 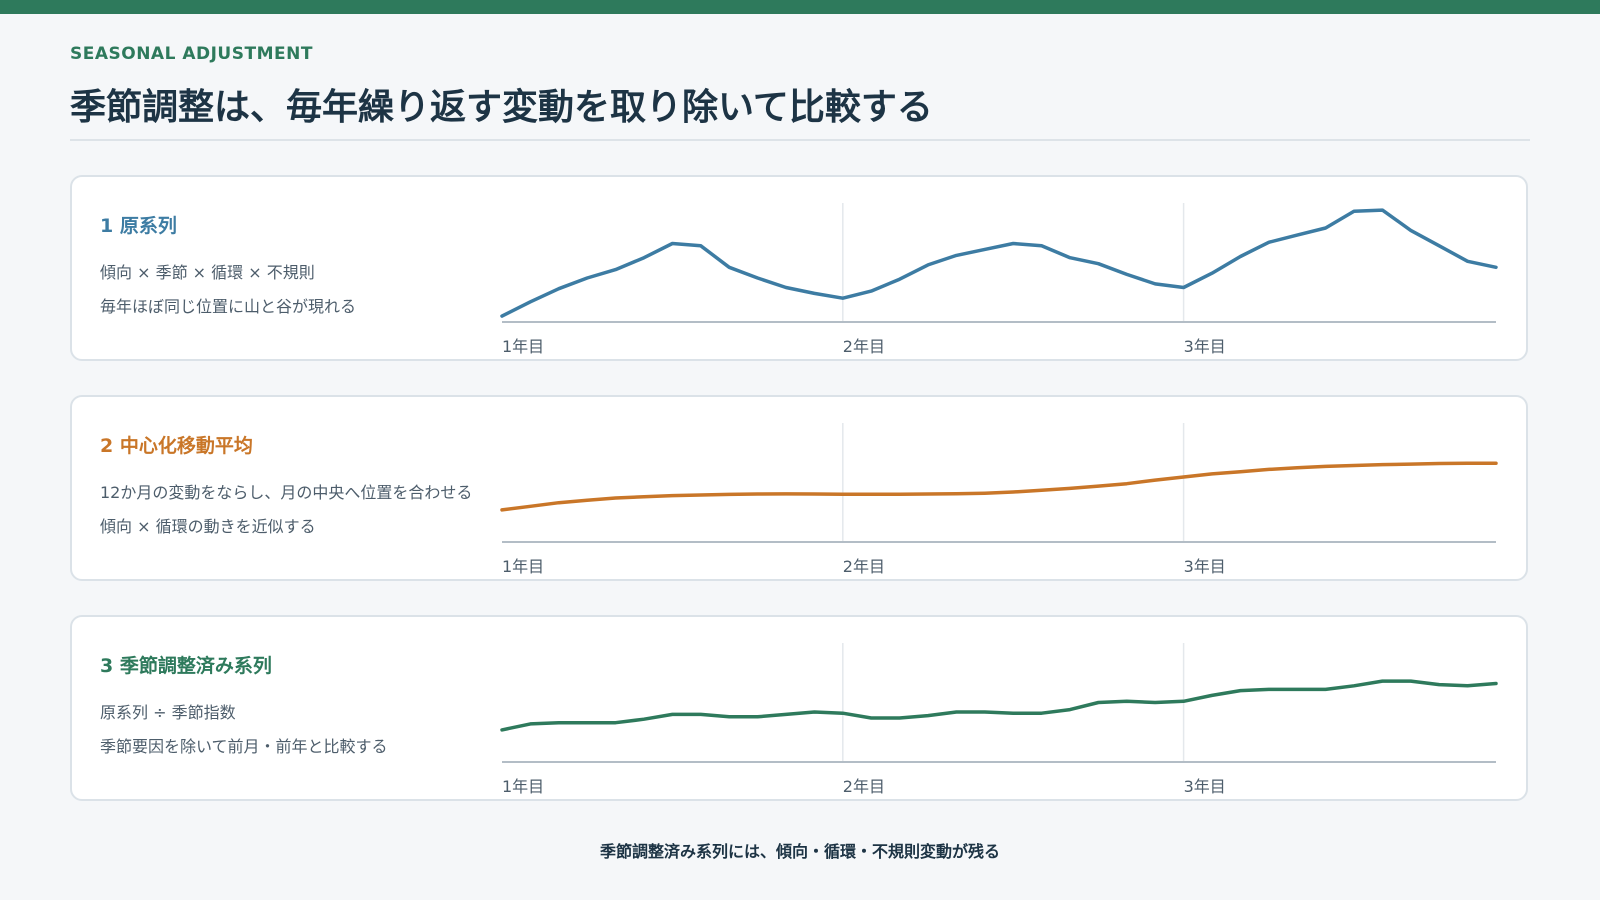 I want to click on title-divider, so click(x=800, y=140).